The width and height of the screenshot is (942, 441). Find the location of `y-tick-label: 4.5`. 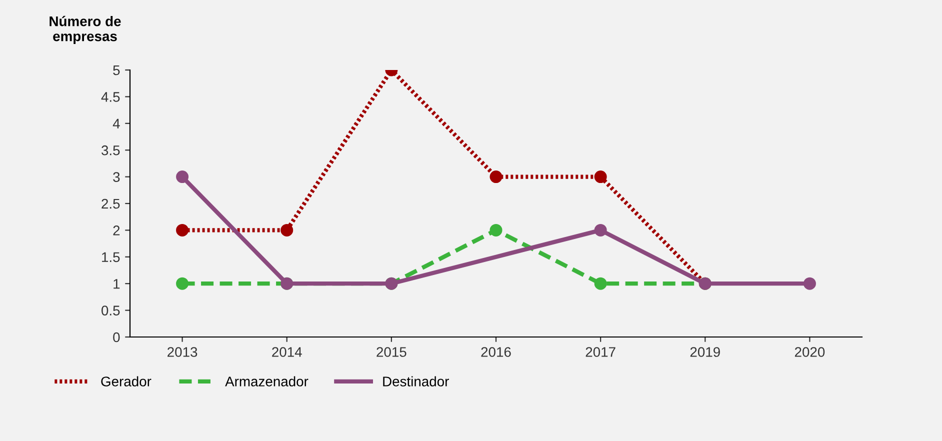

y-tick-label: 4.5 is located at coordinates (110, 97).